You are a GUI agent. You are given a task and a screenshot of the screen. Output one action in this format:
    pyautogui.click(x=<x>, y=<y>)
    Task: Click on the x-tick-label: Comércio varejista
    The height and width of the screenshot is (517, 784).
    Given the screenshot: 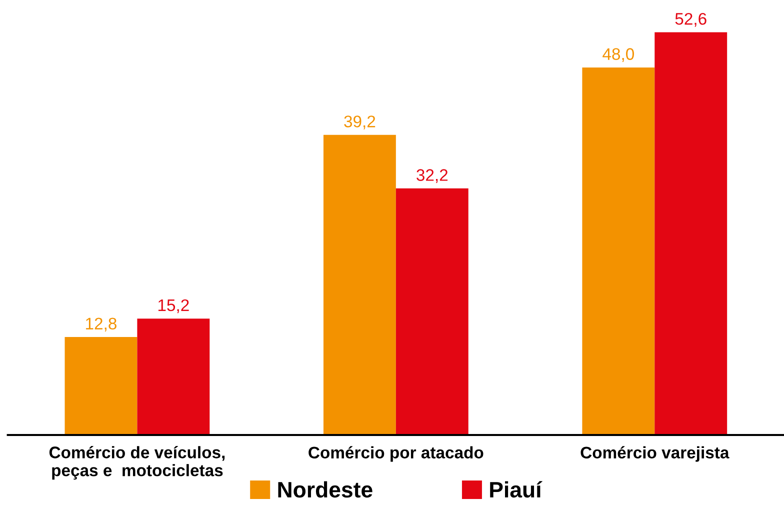 What is the action you would take?
    pyautogui.click(x=655, y=454)
    